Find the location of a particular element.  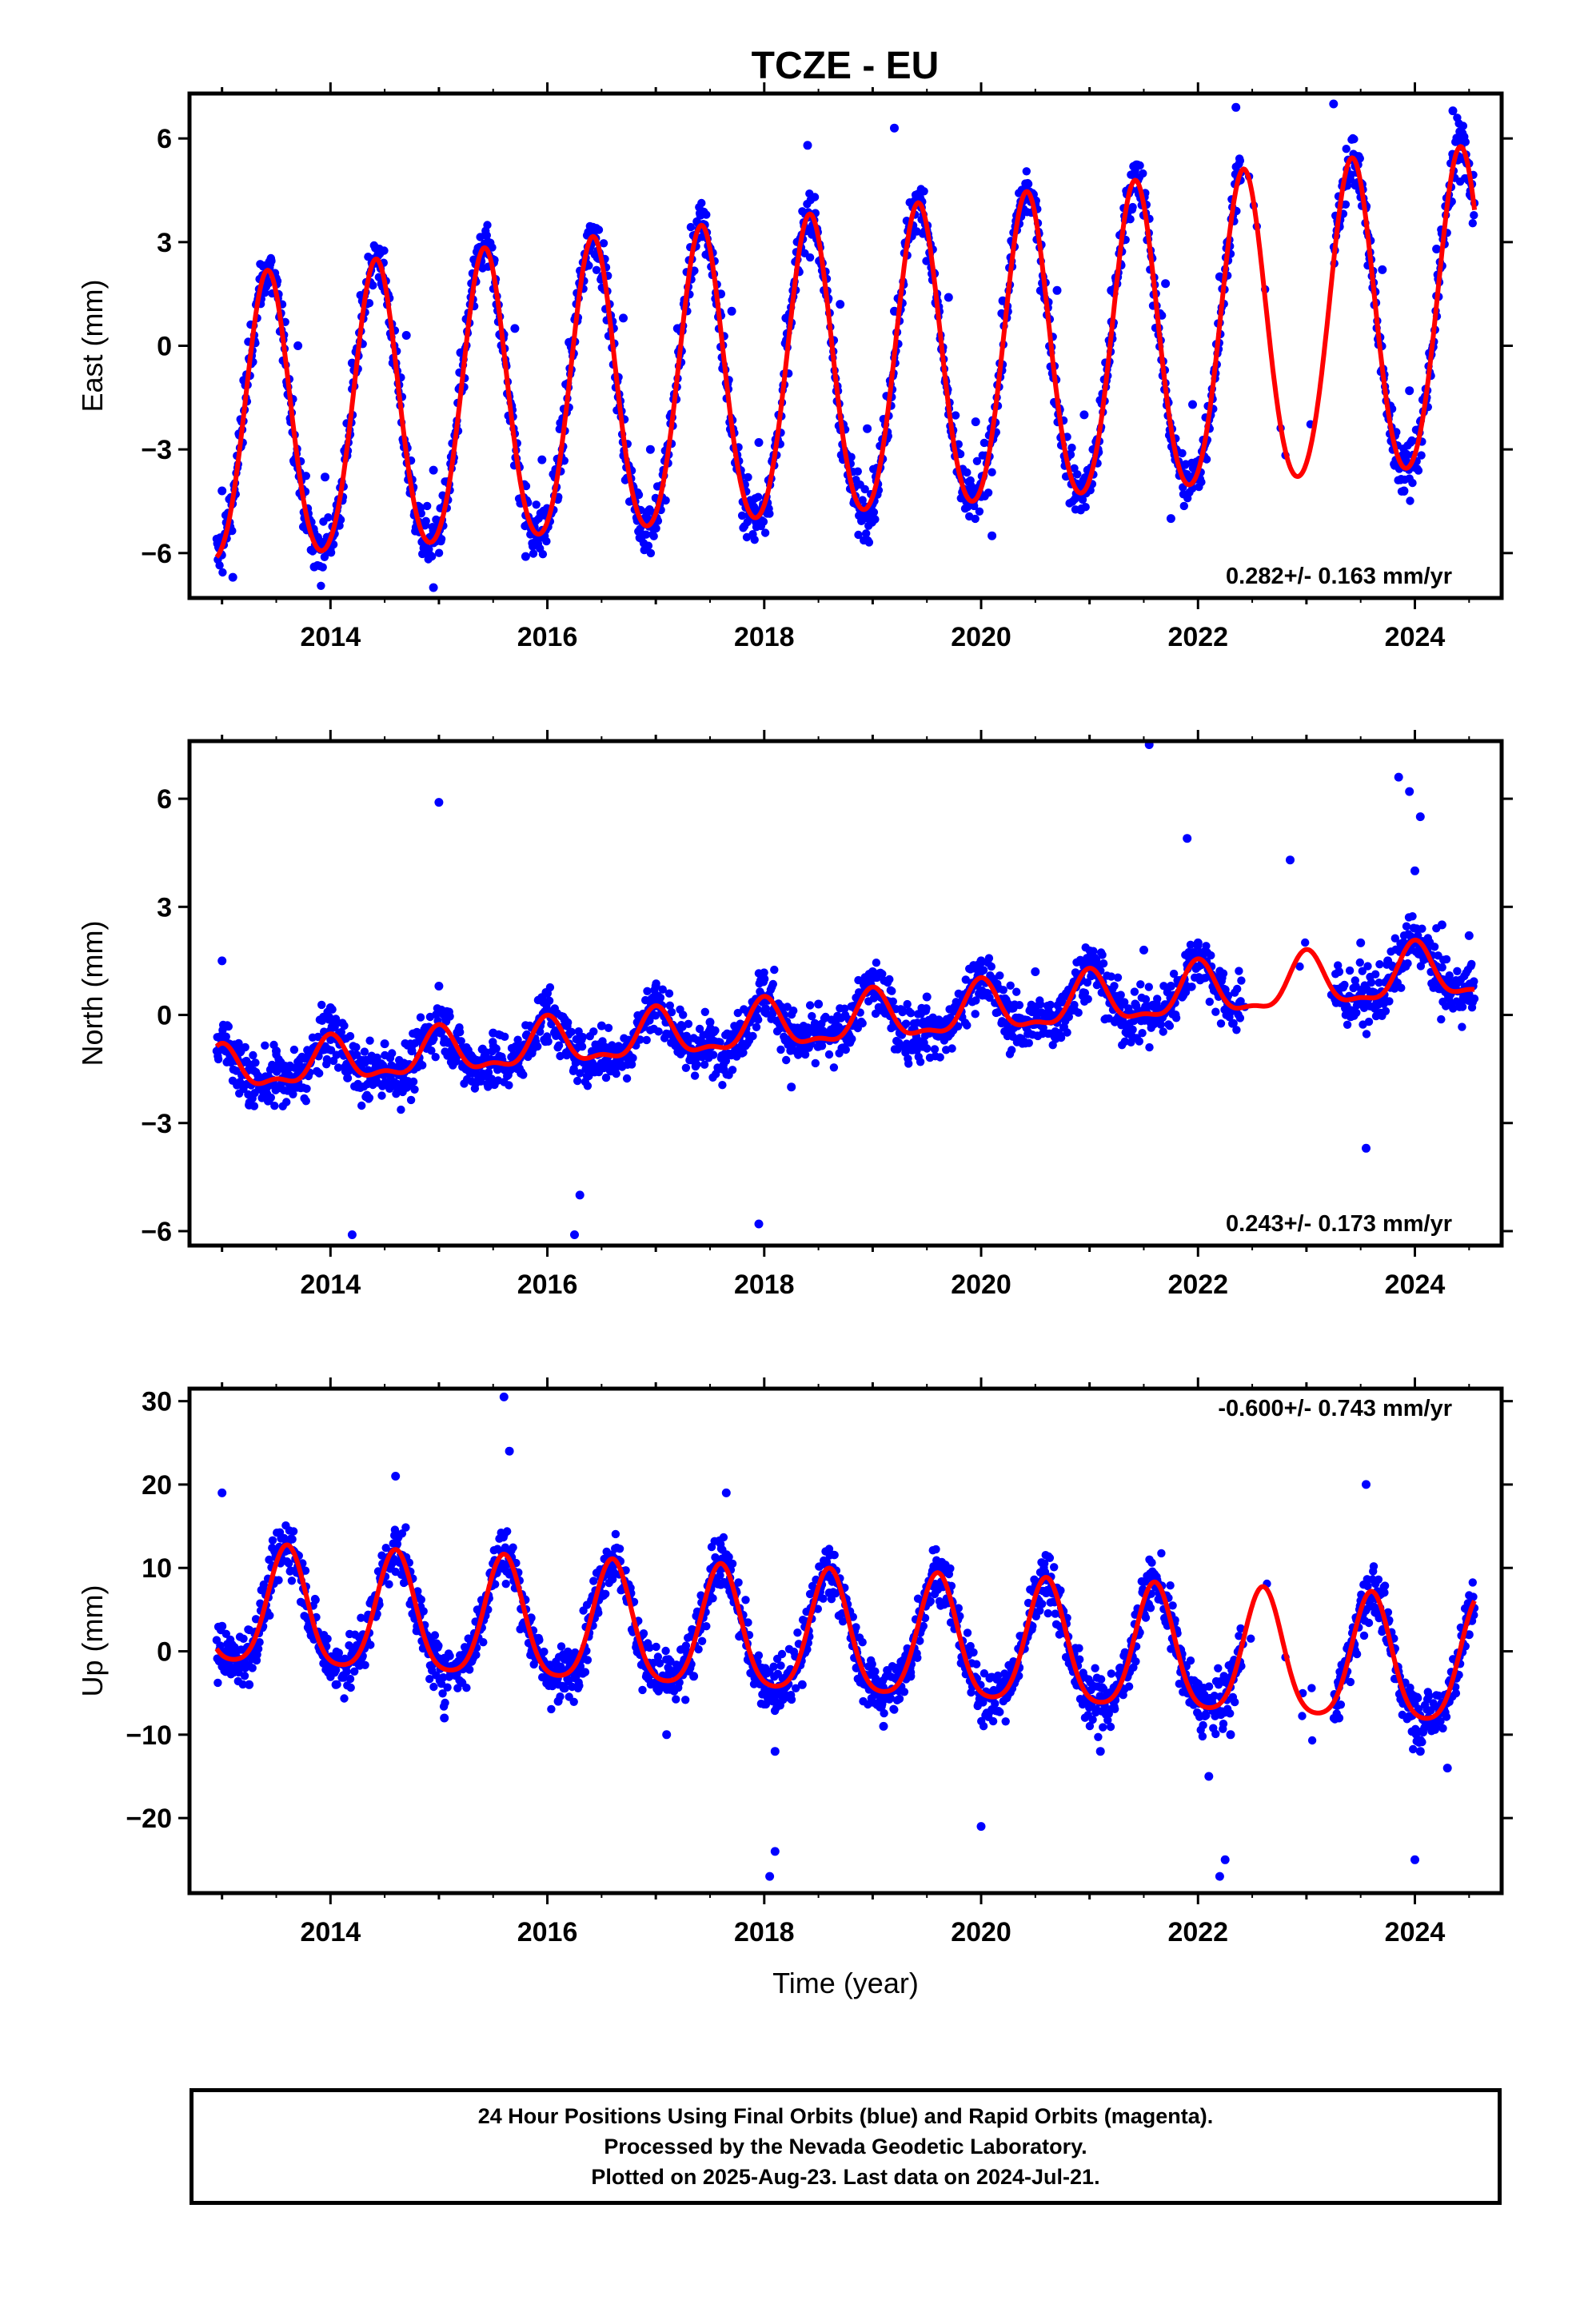

x-tick-label: 2020 is located at coordinates (981, 1285).